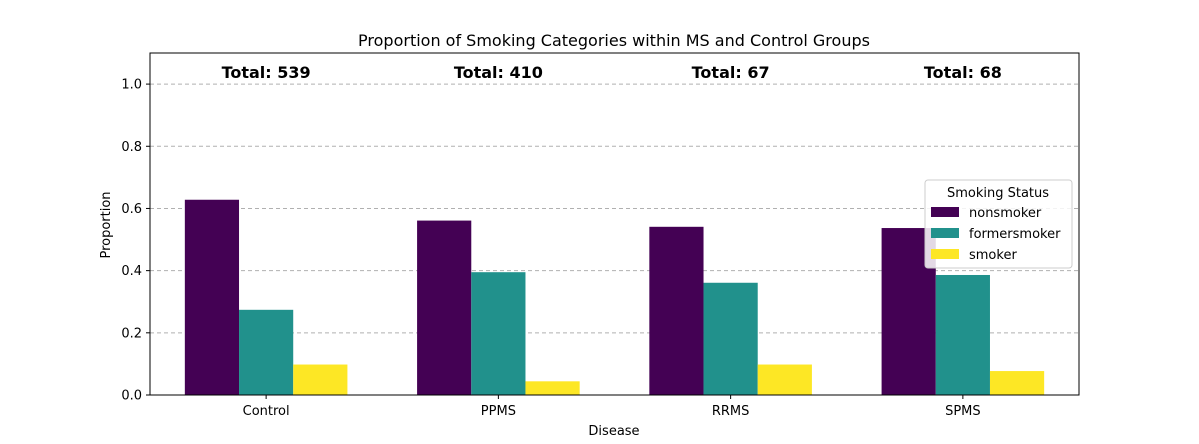 This screenshot has width=1199, height=444. I want to click on x-axis-label: Disease, so click(613, 431).